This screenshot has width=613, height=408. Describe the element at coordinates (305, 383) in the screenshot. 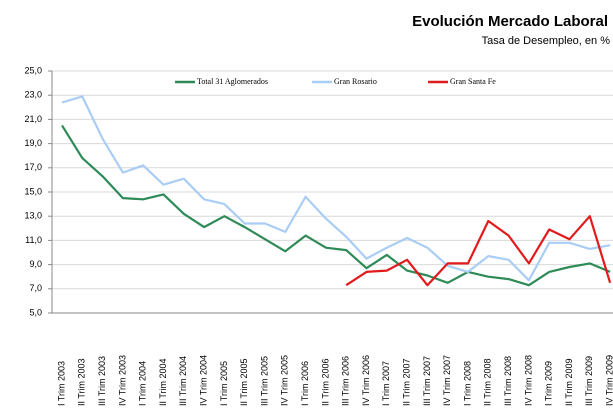

I see `x-tick-label: I Trim 2006` at that location.